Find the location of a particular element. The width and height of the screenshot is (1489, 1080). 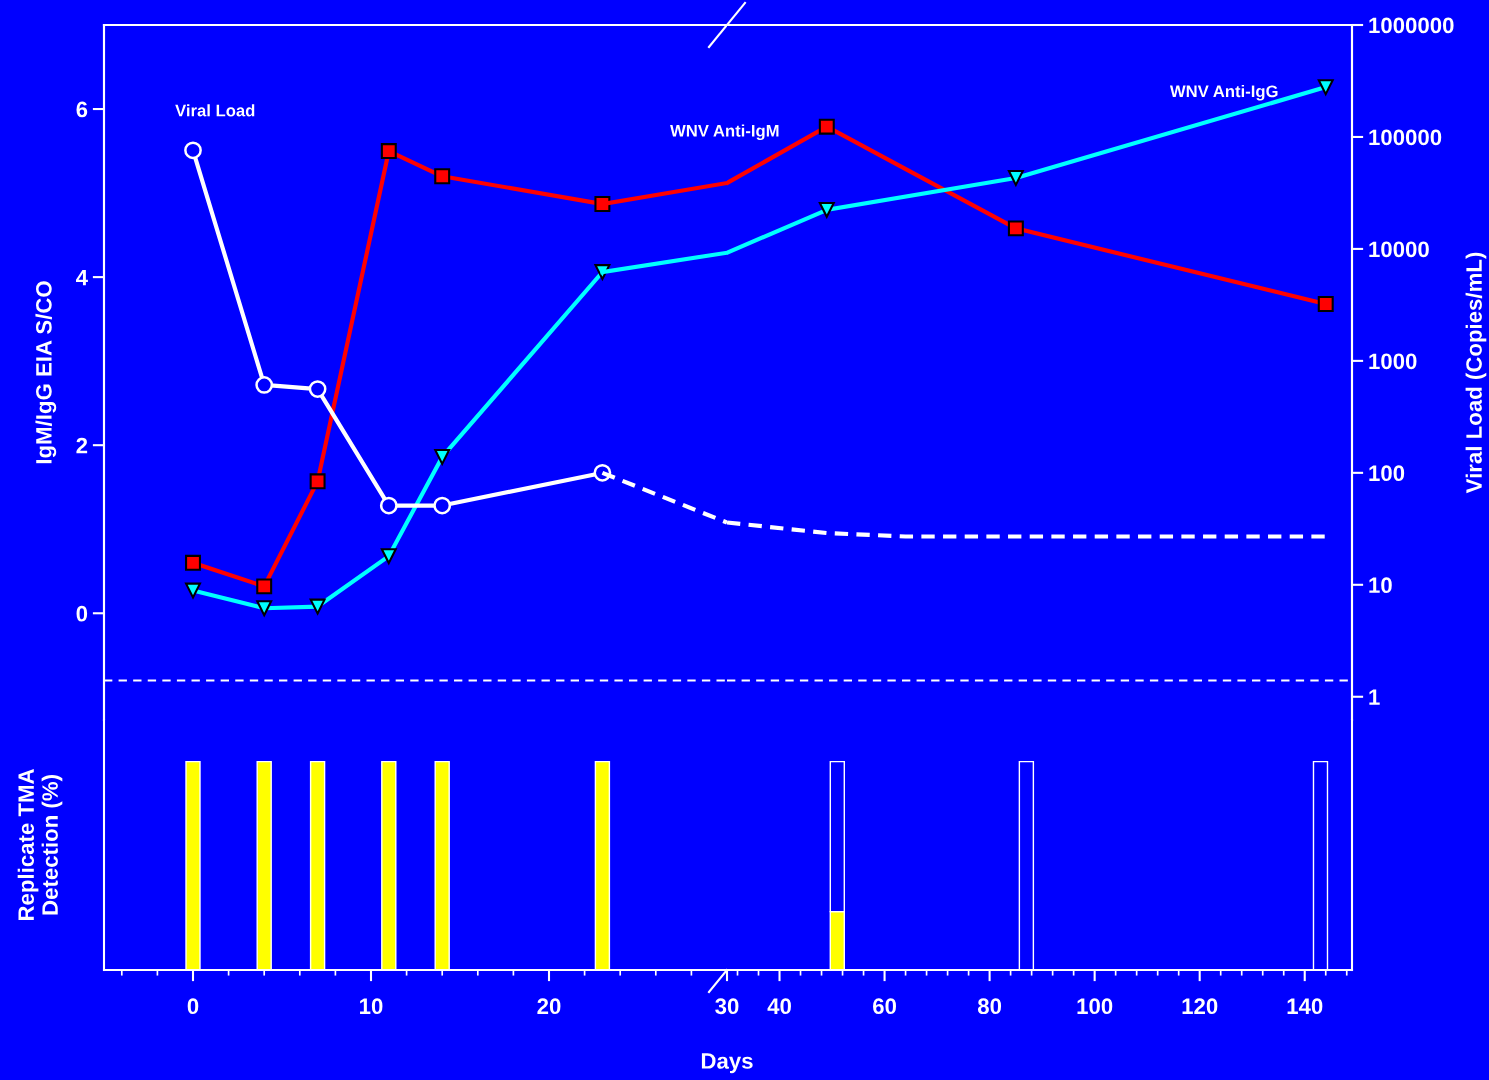

y2-tick-label: 1000 is located at coordinates (1393, 361).